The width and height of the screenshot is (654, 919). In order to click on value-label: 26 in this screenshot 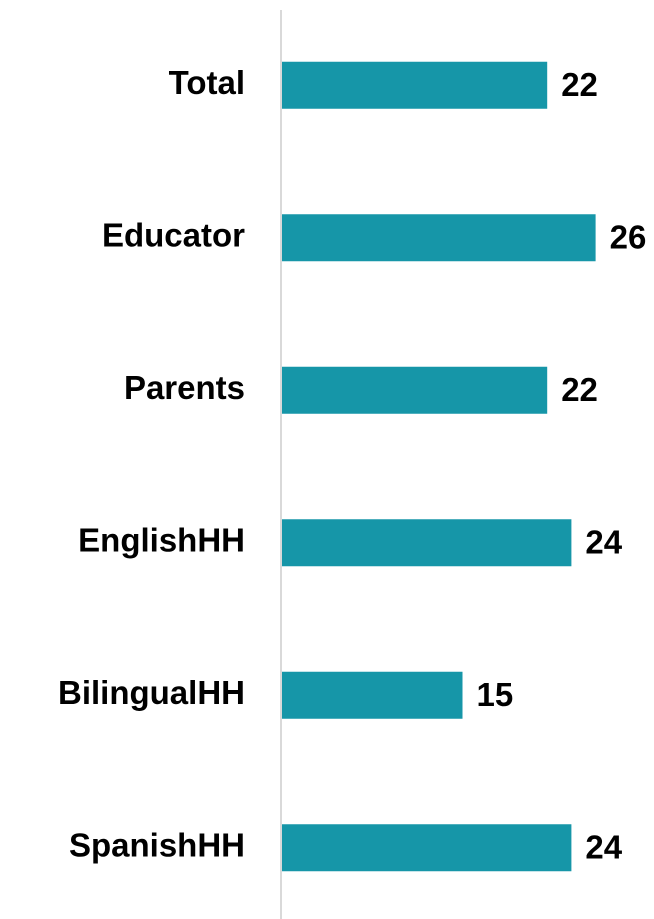, I will do `click(628, 236)`.